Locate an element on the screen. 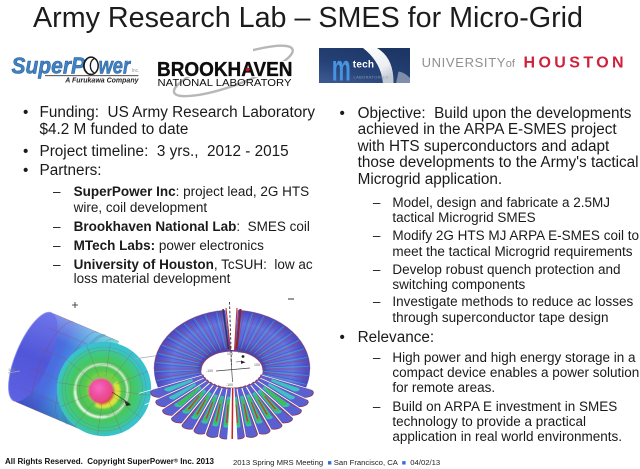 The width and height of the screenshot is (640, 469). svg-text: LABORATORIES is located at coordinates (370, 76).